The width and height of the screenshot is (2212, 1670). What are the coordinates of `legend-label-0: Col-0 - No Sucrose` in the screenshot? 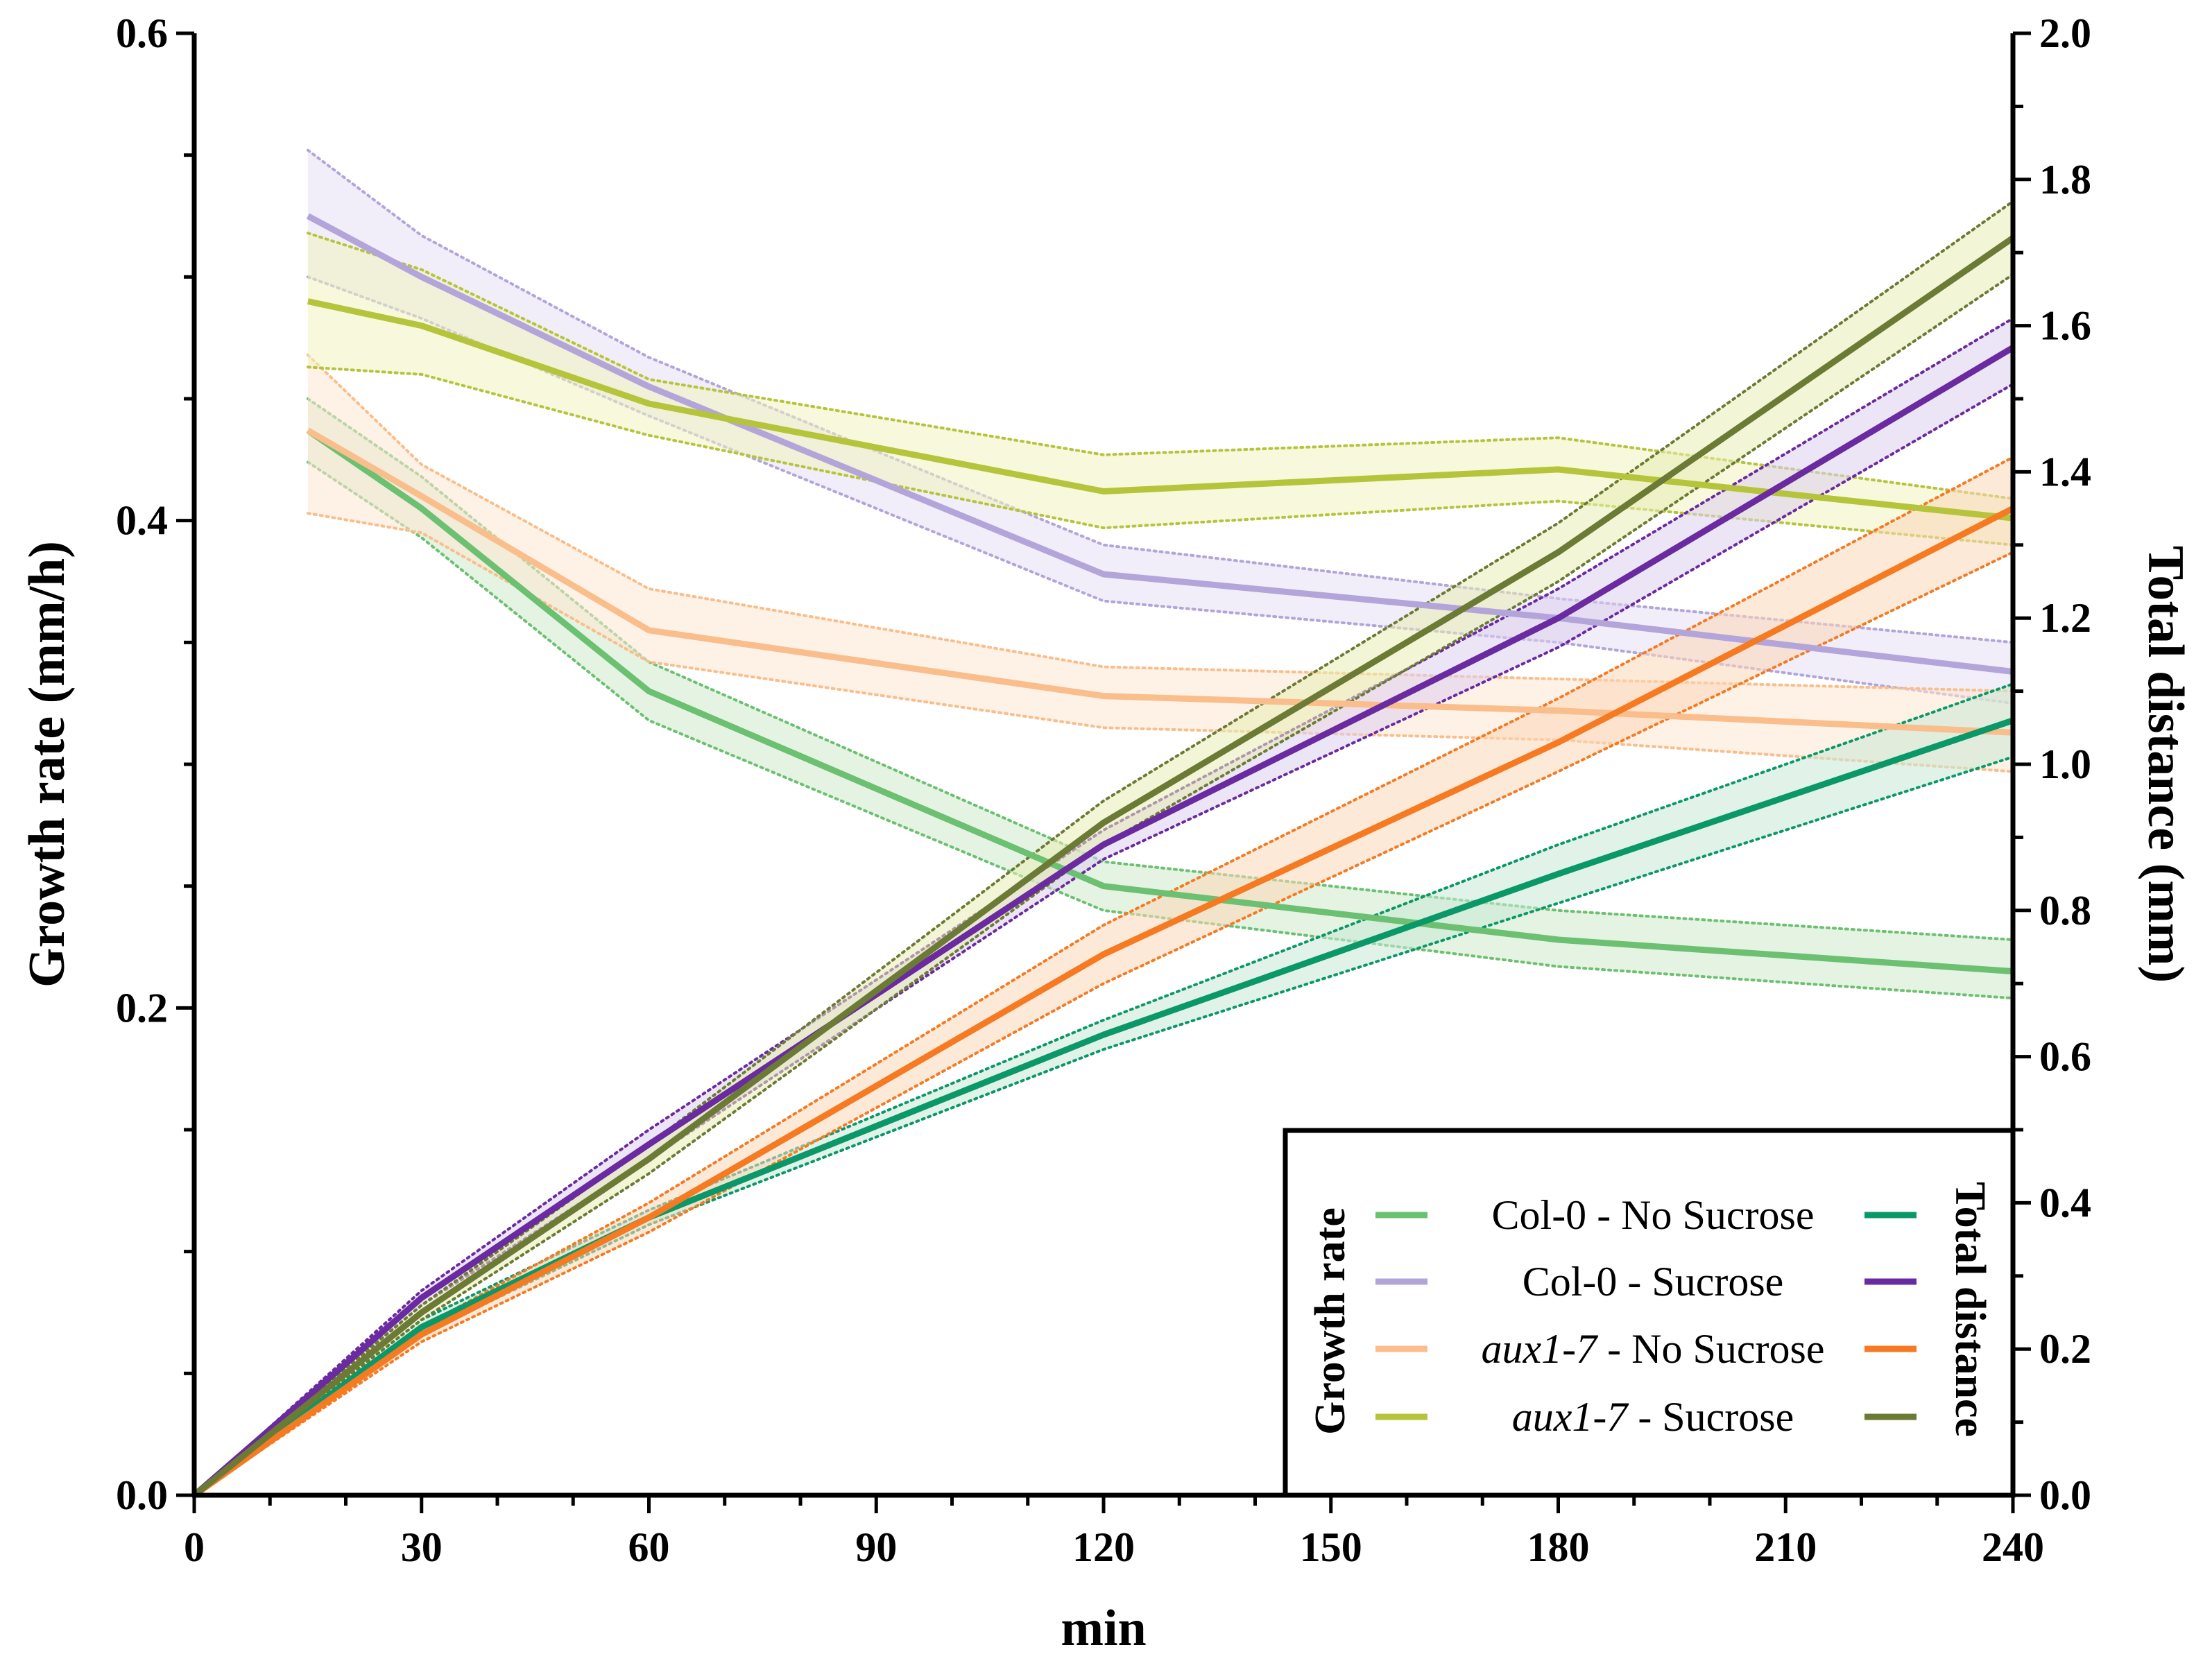 It's located at (1654, 1215).